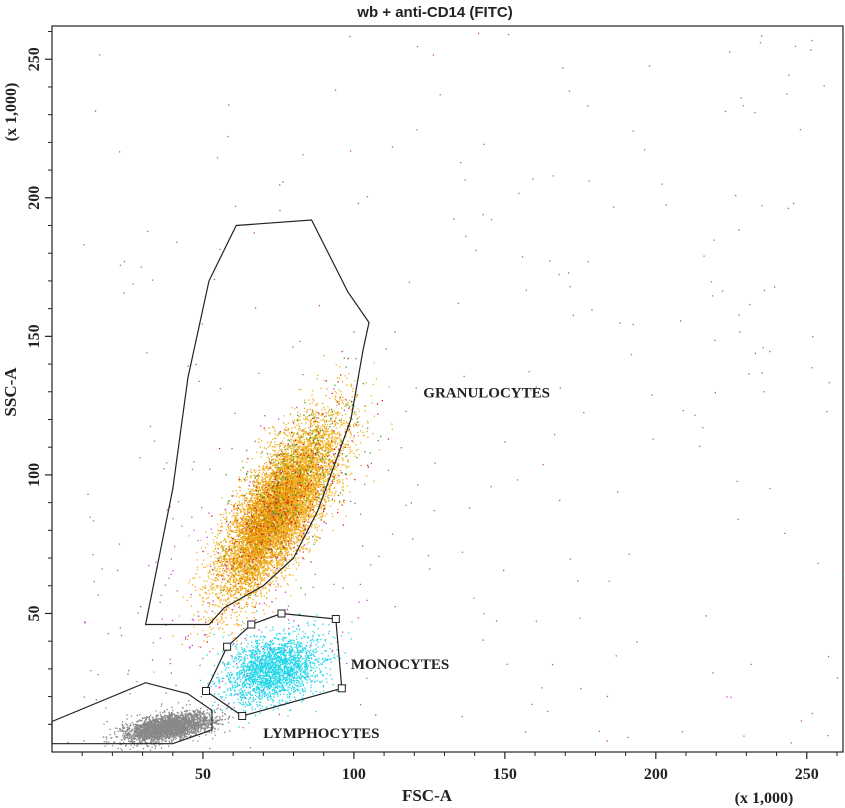 The image size is (845, 808). I want to click on y-tick-label: 50, so click(34, 614).